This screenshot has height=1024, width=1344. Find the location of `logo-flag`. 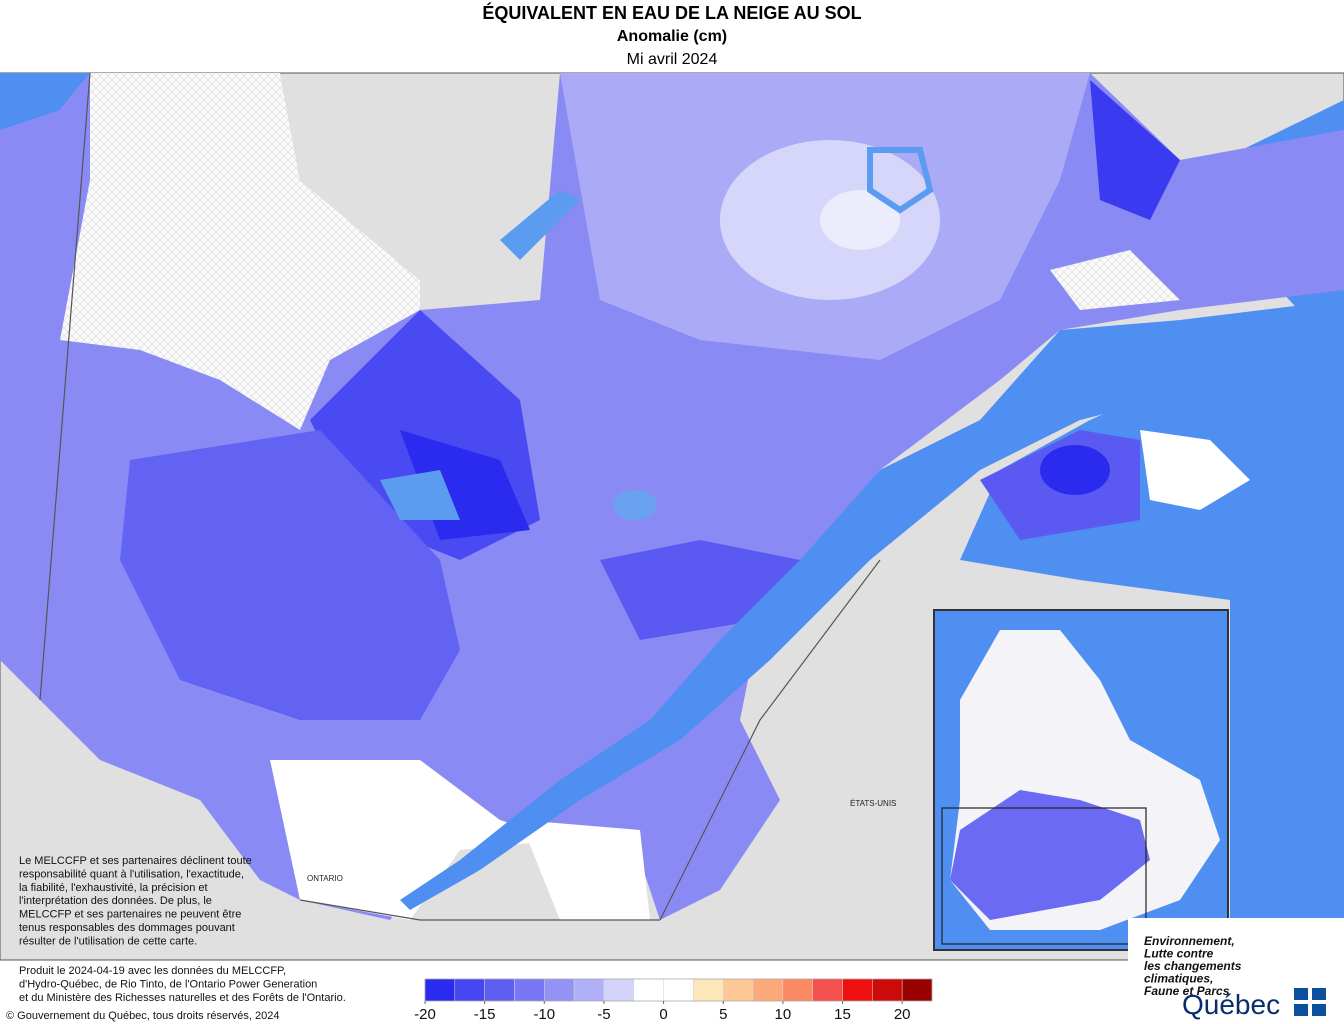

logo-flag is located at coordinates (1310, 1002).